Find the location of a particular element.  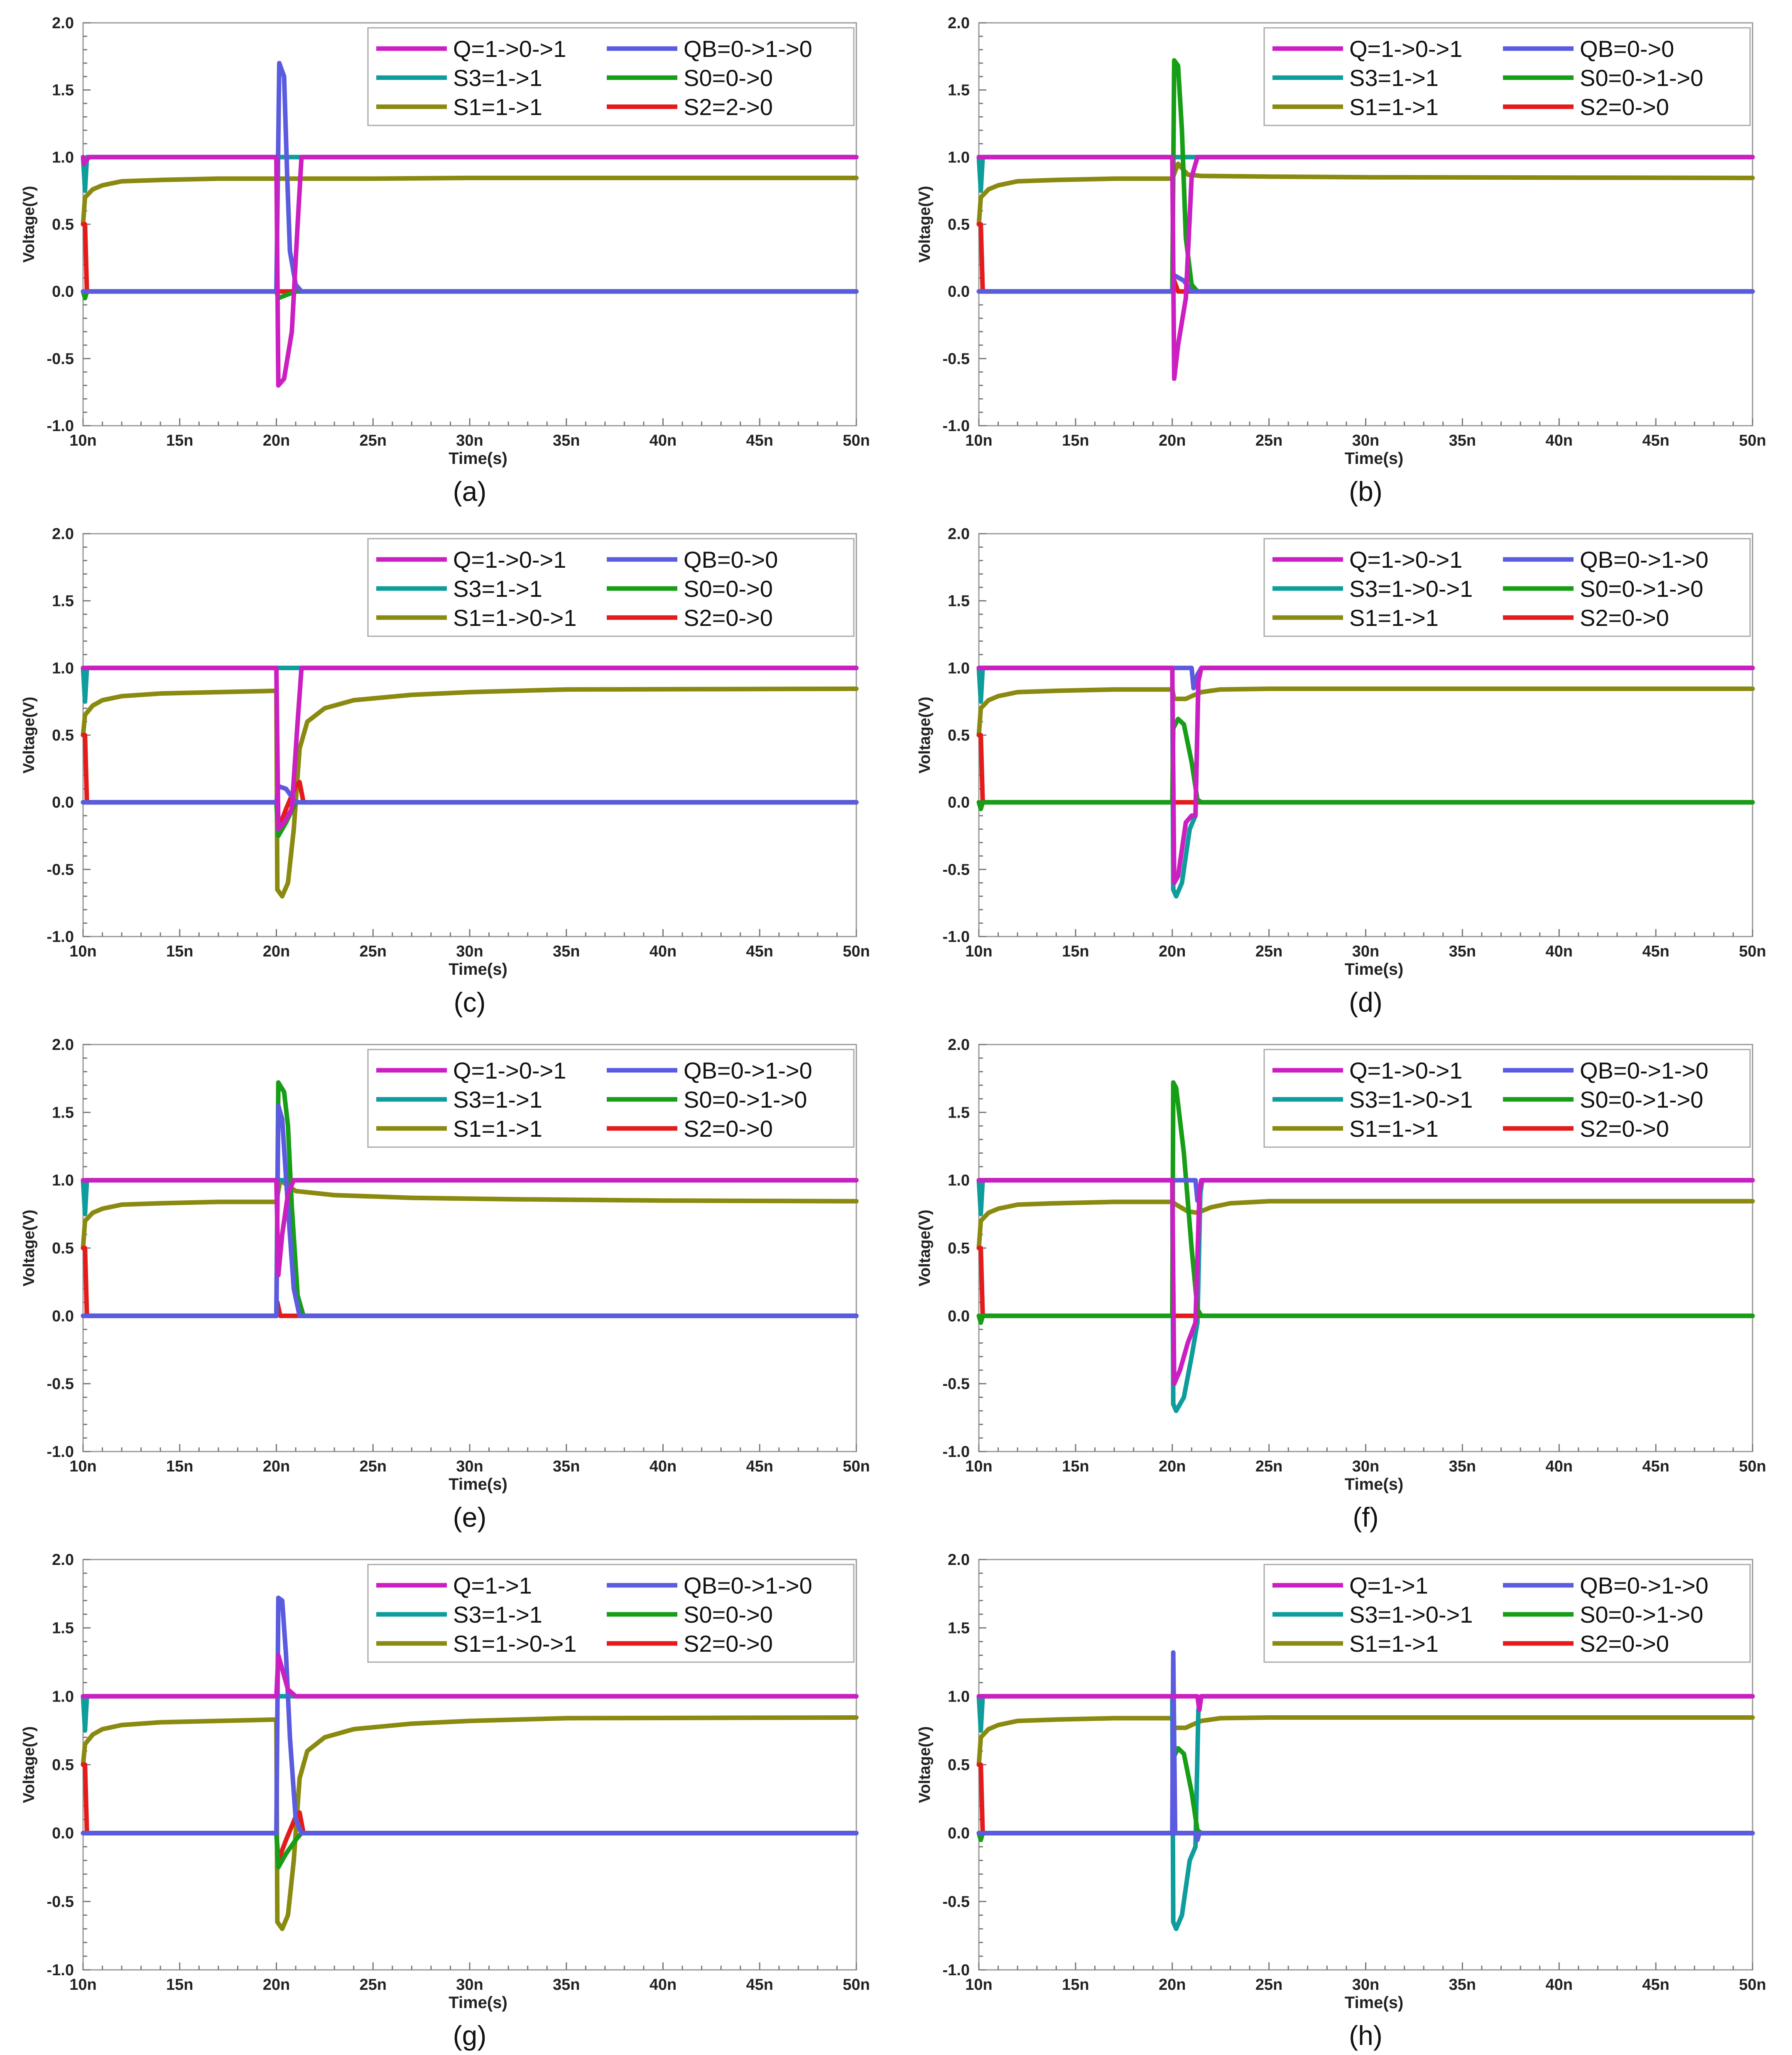

legend-label: S0=0->0 is located at coordinates (728, 78).